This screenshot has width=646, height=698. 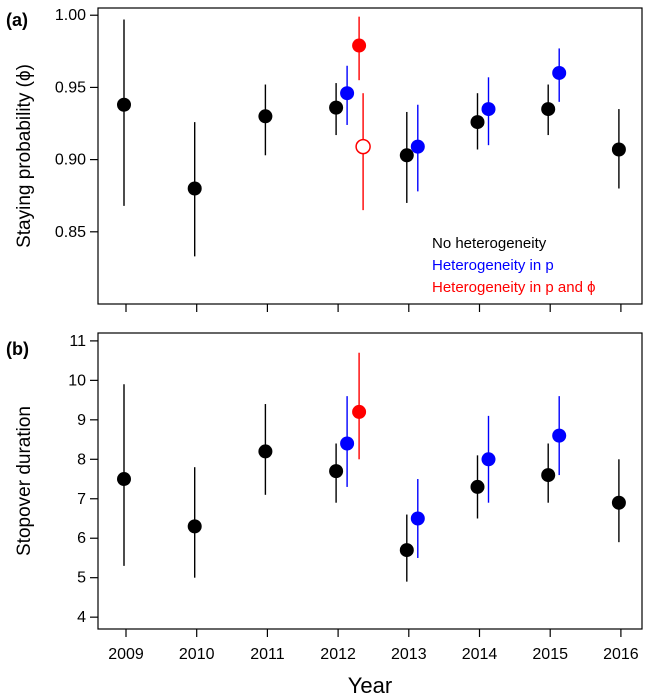 What do you see at coordinates (24, 156) in the screenshot?
I see `panel-a-y-axis-label: Staying probability (ϕ)` at bounding box center [24, 156].